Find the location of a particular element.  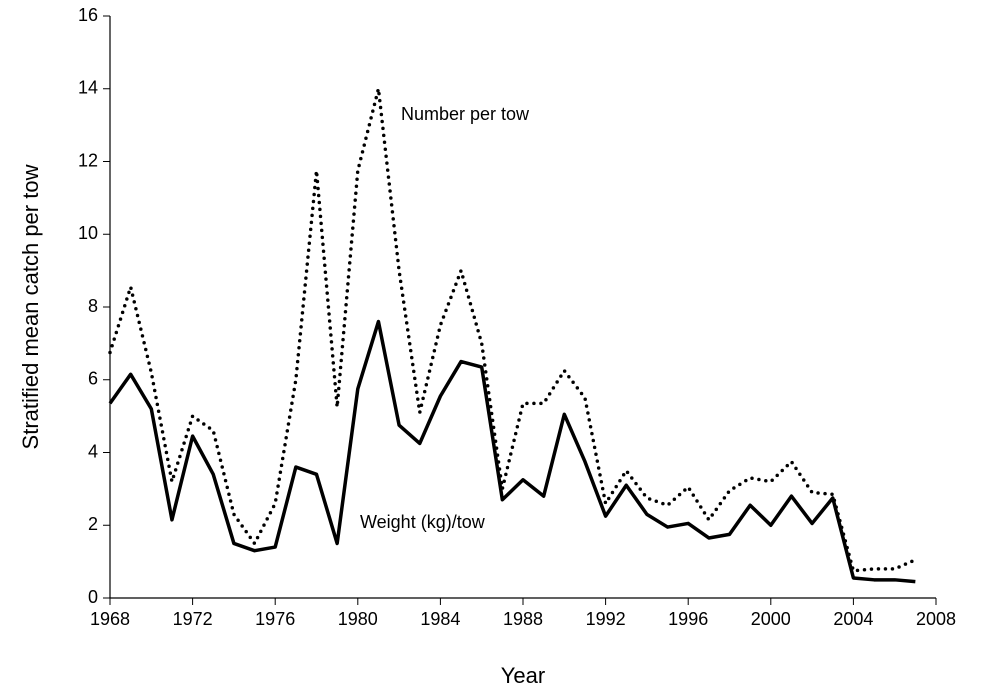

series-label: Number per tow is located at coordinates (465, 114).